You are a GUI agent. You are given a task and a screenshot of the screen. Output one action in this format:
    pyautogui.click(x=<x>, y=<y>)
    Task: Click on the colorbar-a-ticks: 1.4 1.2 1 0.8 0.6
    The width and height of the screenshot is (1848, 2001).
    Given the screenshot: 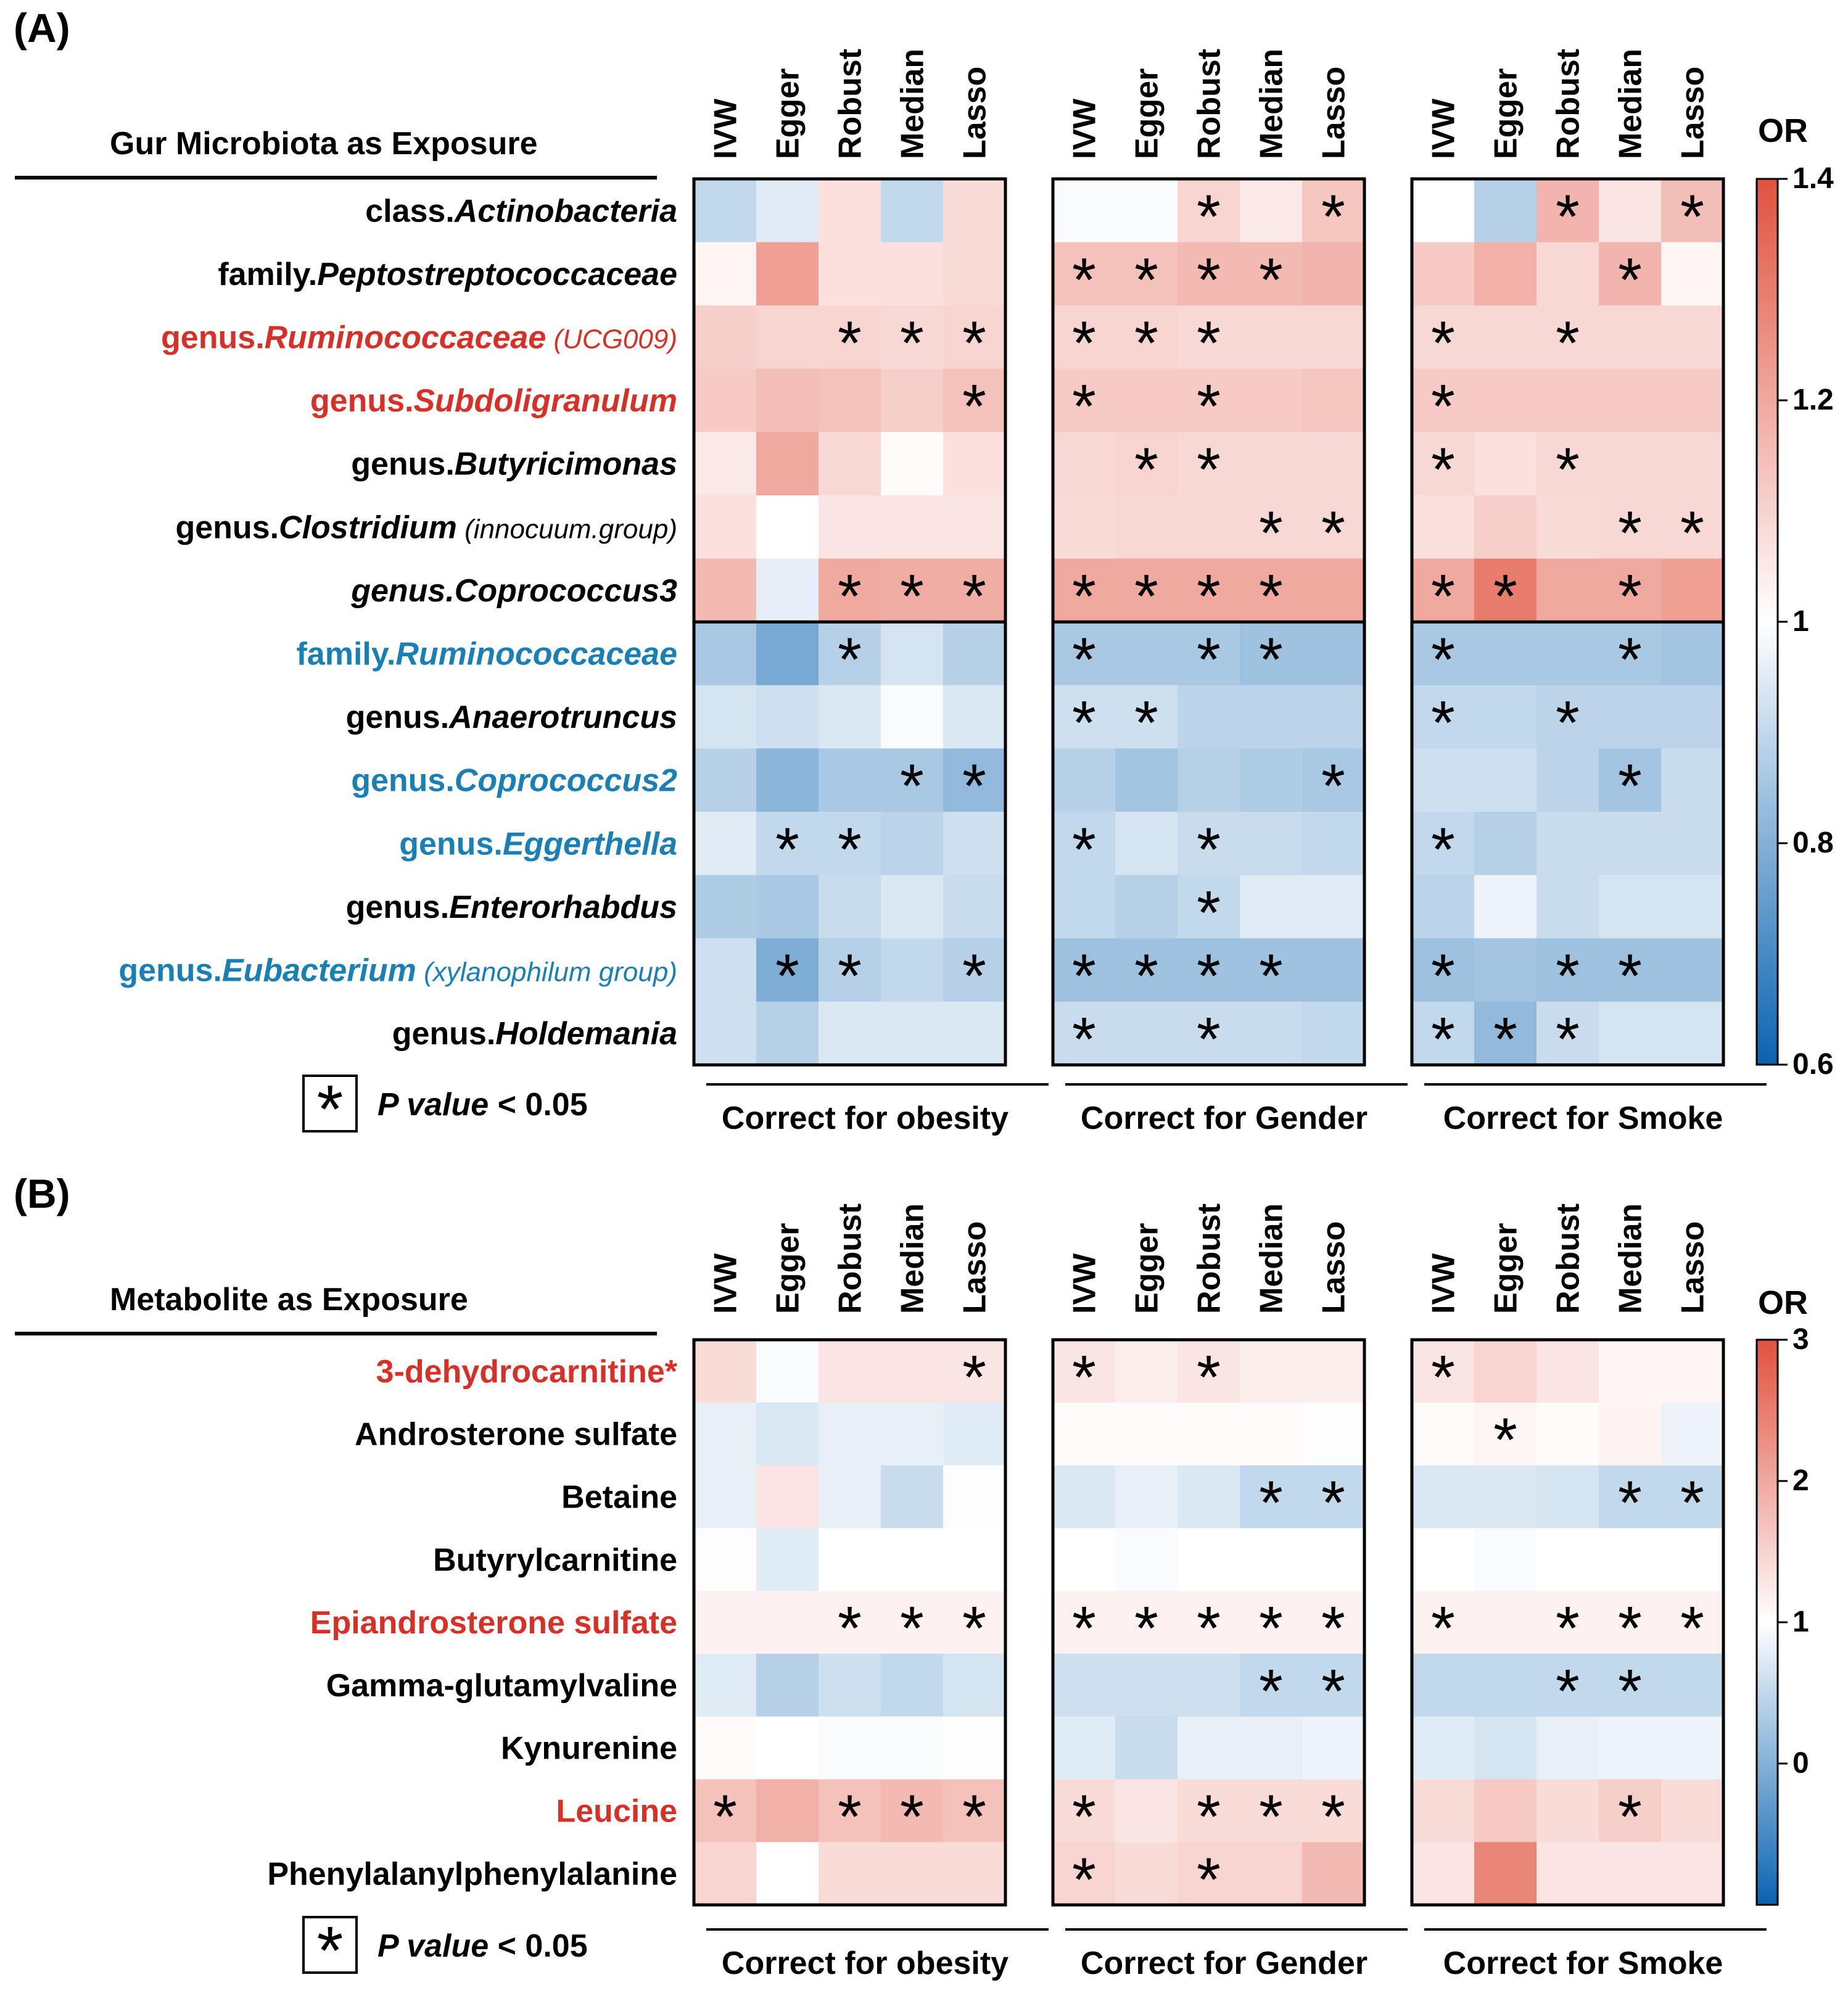 What is the action you would take?
    pyautogui.click(x=1806, y=621)
    